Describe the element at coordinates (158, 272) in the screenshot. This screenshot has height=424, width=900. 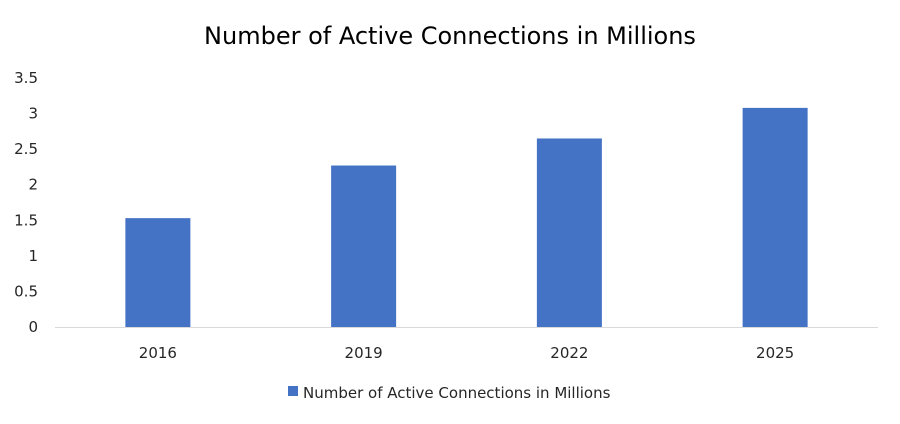
I see `bar-2016` at that location.